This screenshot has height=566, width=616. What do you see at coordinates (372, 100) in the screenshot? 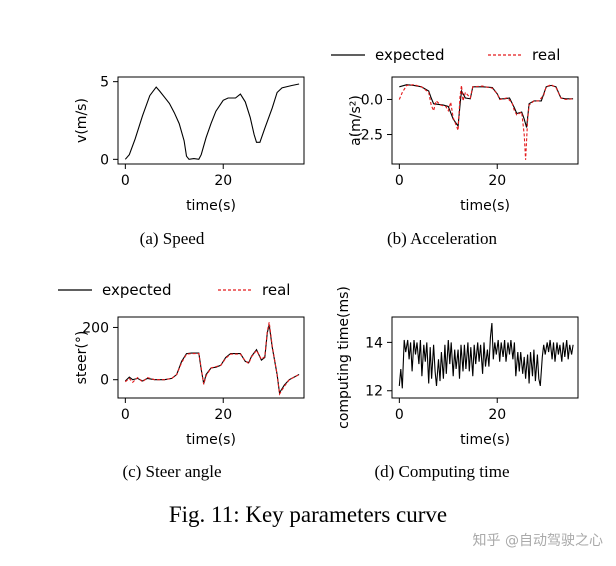
I see `y-tick-label: 0.0` at bounding box center [372, 100].